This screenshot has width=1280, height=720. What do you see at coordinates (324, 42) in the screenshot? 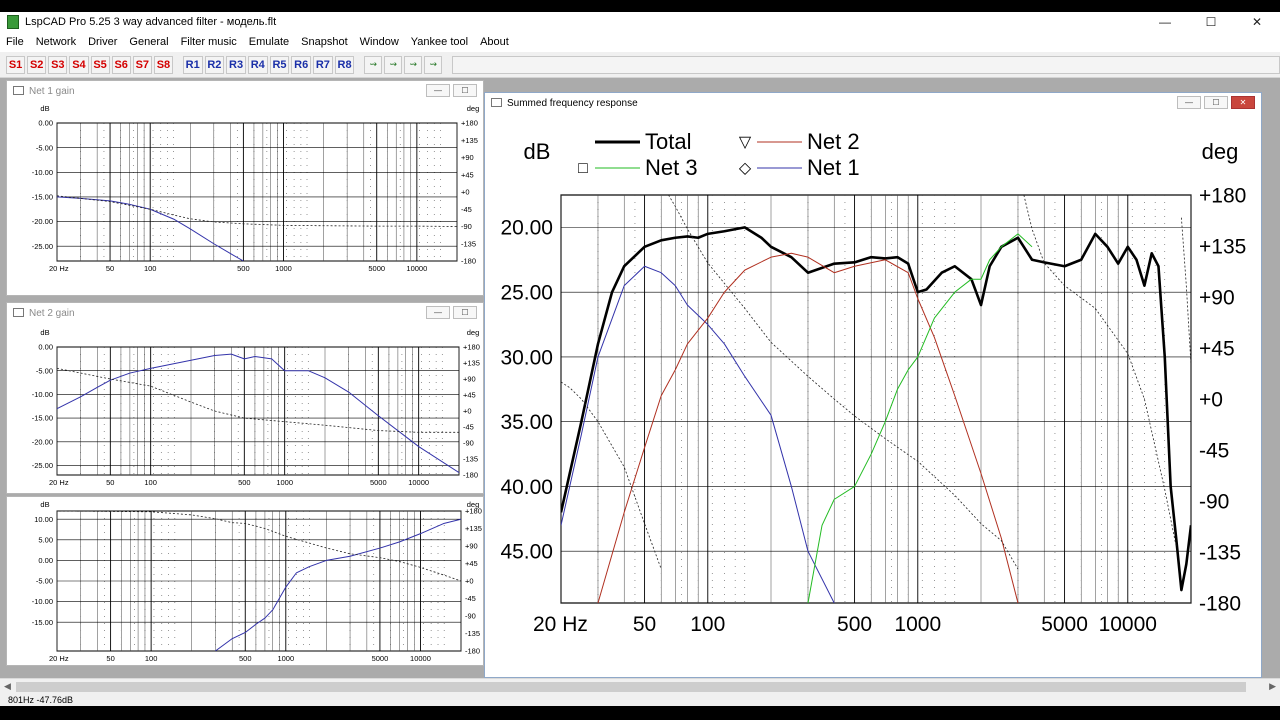
I see `menu-snapshot: Snapshot` at bounding box center [324, 42].